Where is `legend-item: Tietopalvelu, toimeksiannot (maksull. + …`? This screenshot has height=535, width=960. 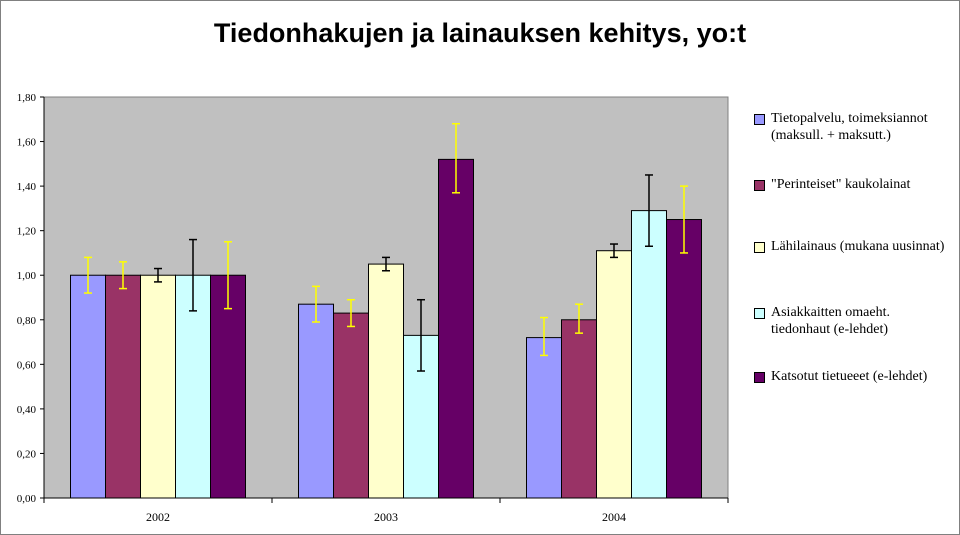 legend-item: Tietopalvelu, toimeksiannot (maksull. + … is located at coordinates (841, 127).